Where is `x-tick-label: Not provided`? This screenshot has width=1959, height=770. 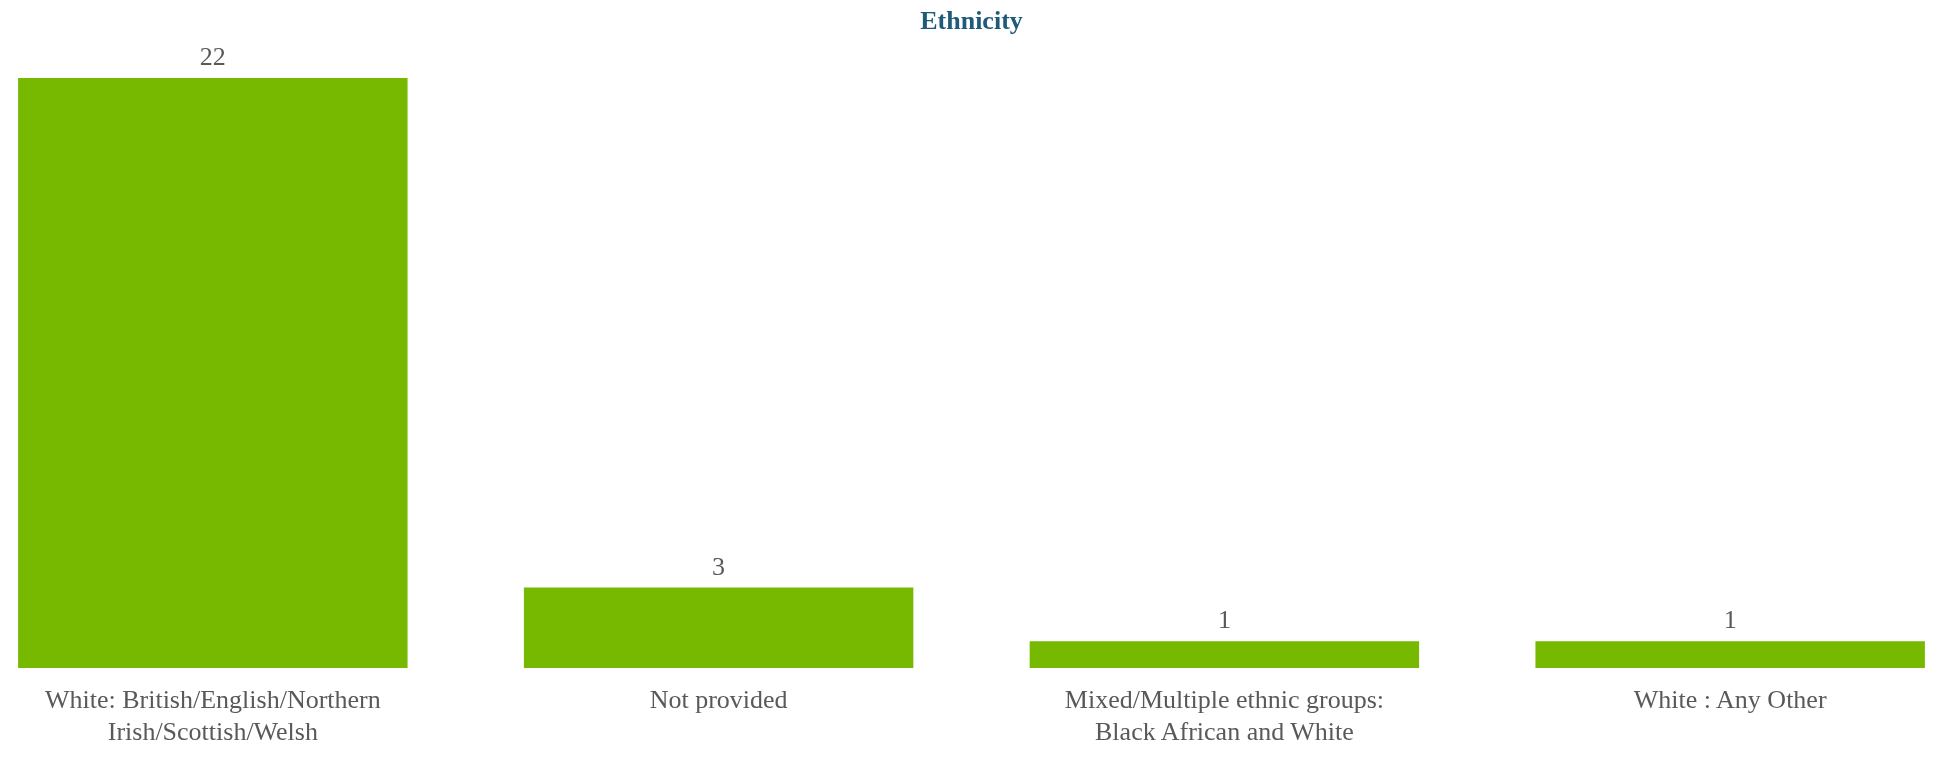
x-tick-label: Not provided is located at coordinates (718, 699).